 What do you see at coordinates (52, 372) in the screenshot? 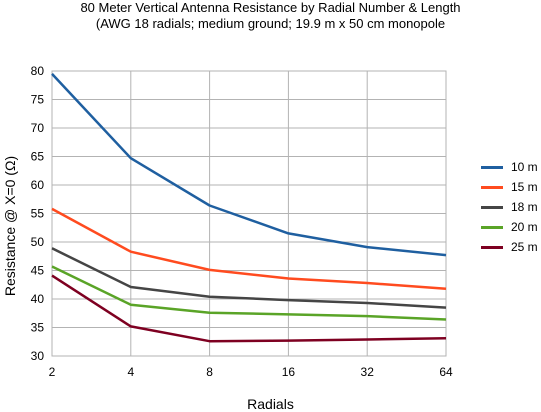
I see `x-tick-label: 2` at bounding box center [52, 372].